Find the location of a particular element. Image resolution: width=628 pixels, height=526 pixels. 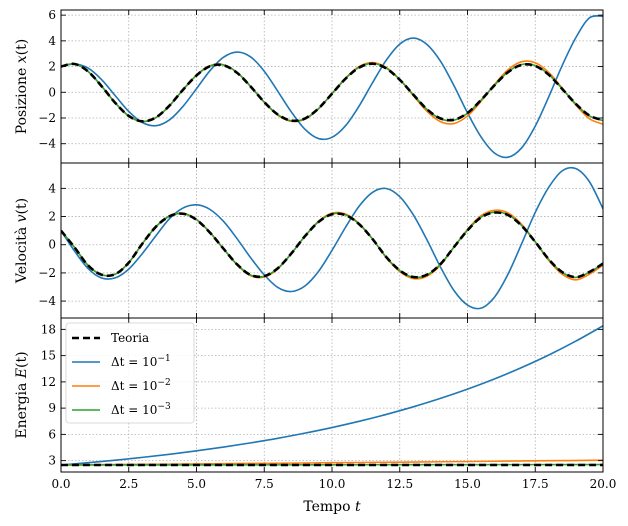

y-axis-label-text: Posizione is located at coordinates (22, 98).